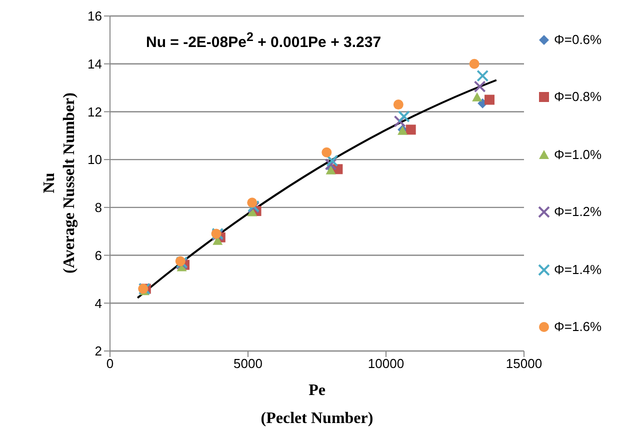 The image size is (629, 434). Describe the element at coordinates (578, 326) in the screenshot. I see `legend-label: Φ=1.6%` at that location.